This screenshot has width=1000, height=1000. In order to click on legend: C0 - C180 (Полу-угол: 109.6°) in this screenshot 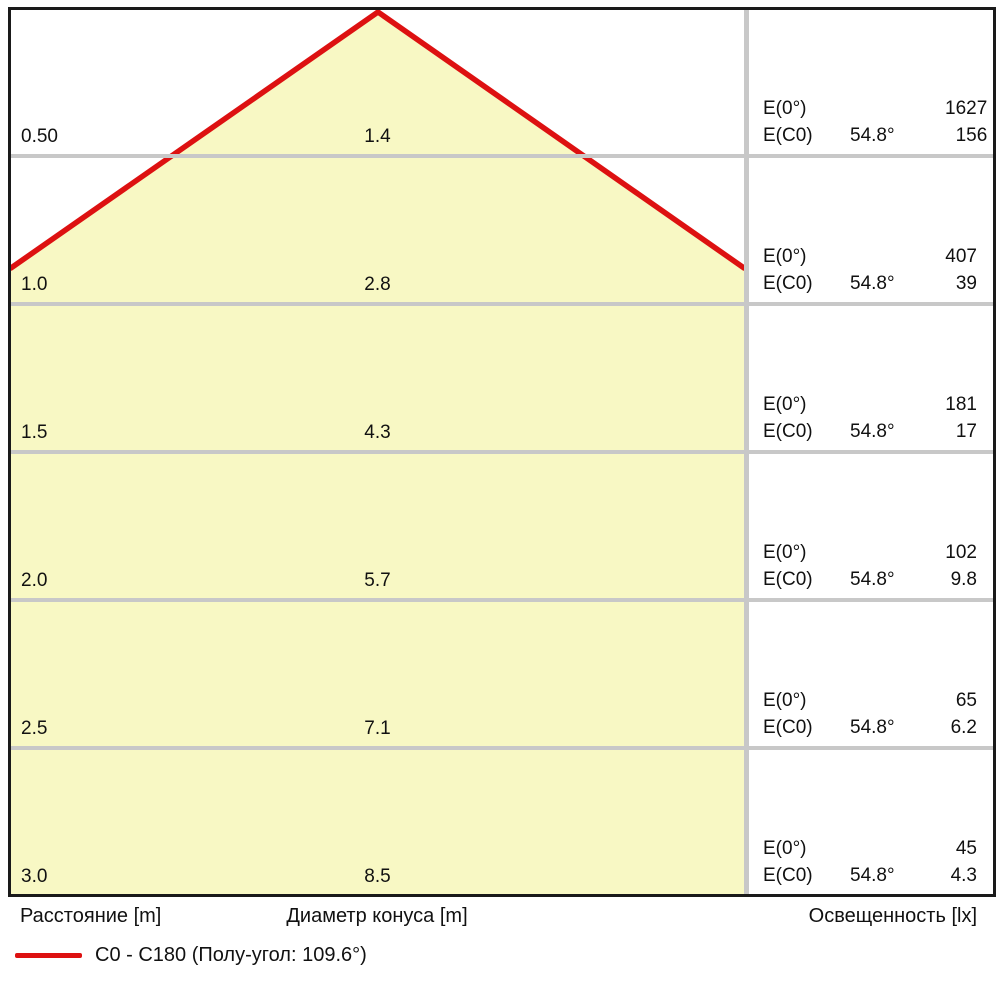, I will do `click(191, 955)`.